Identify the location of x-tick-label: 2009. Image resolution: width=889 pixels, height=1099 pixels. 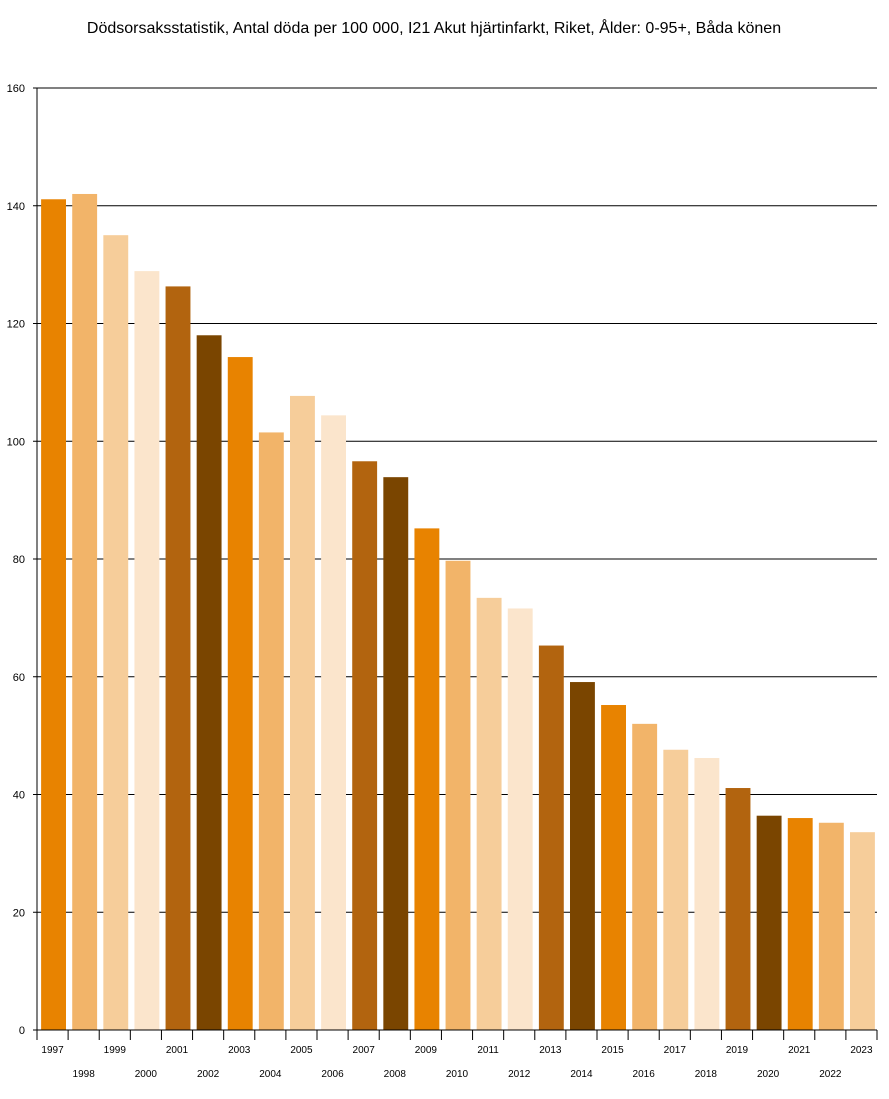
(426, 1050).